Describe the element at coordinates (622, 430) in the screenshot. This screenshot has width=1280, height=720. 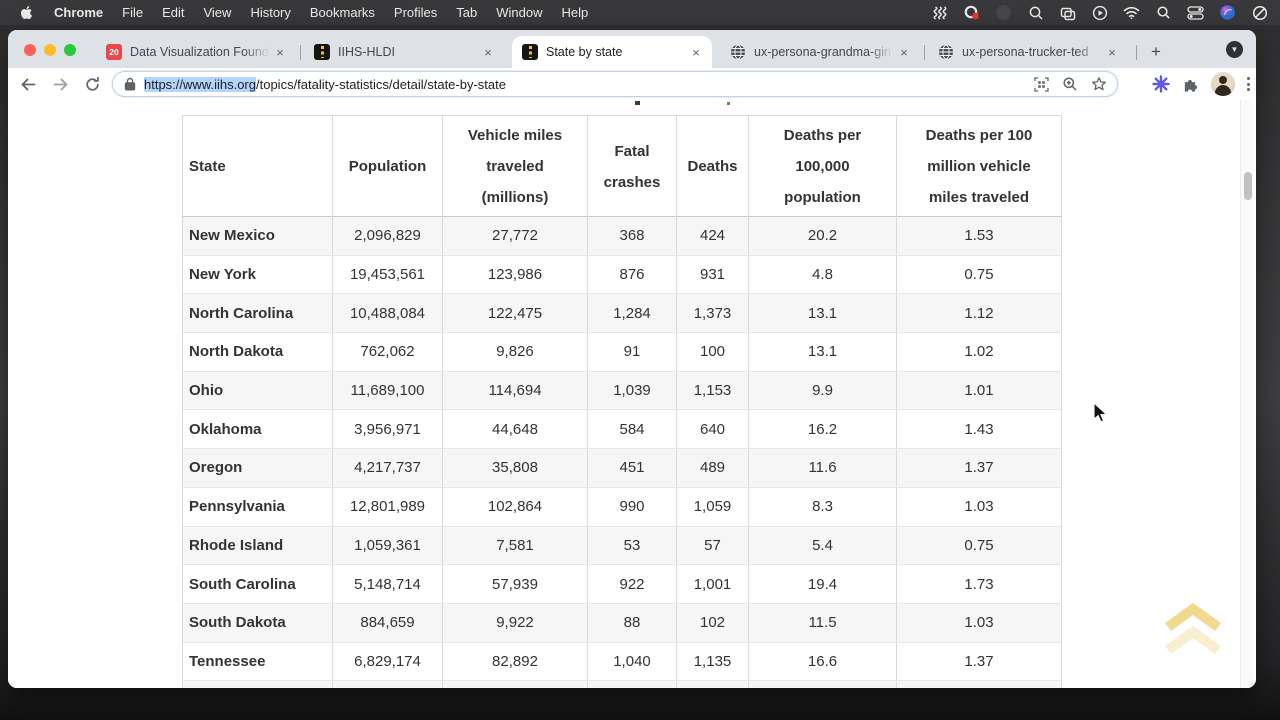
I see `table-row: Oklahoma 3,956,971 44,648 584 640 16.2 1.43` at that location.